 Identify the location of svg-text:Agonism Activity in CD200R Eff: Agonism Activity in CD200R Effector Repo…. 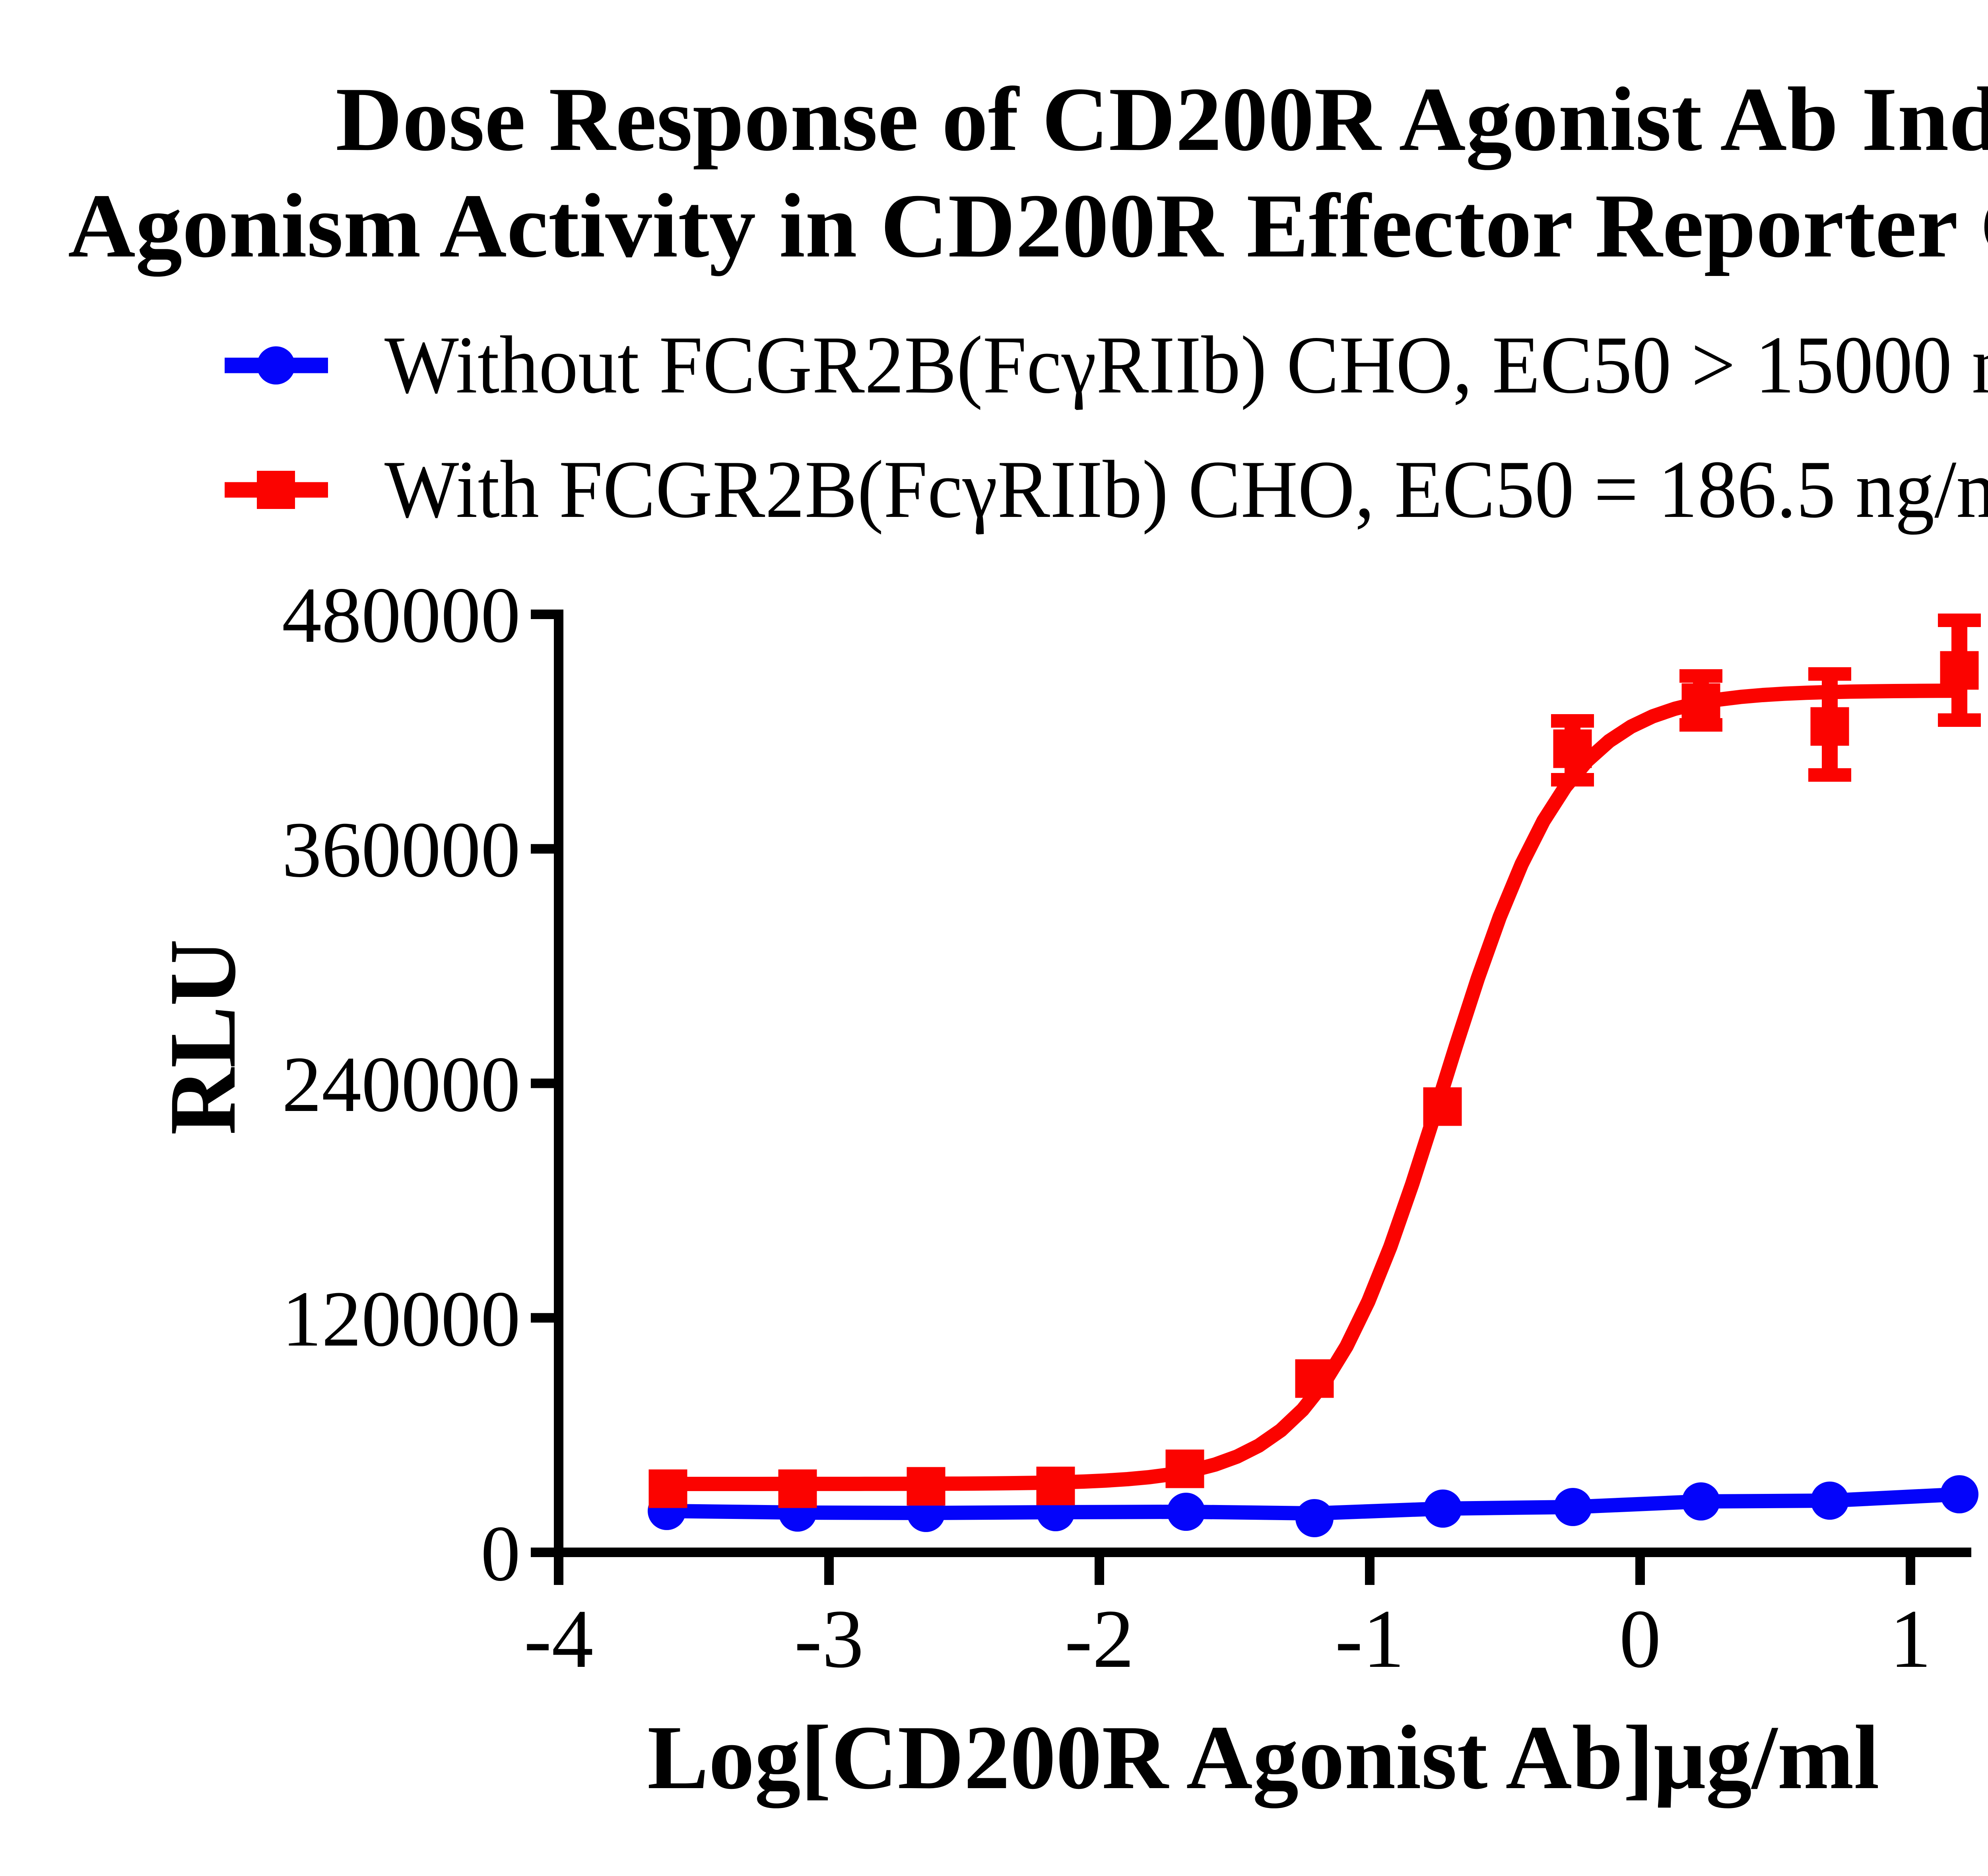
(1028, 226).